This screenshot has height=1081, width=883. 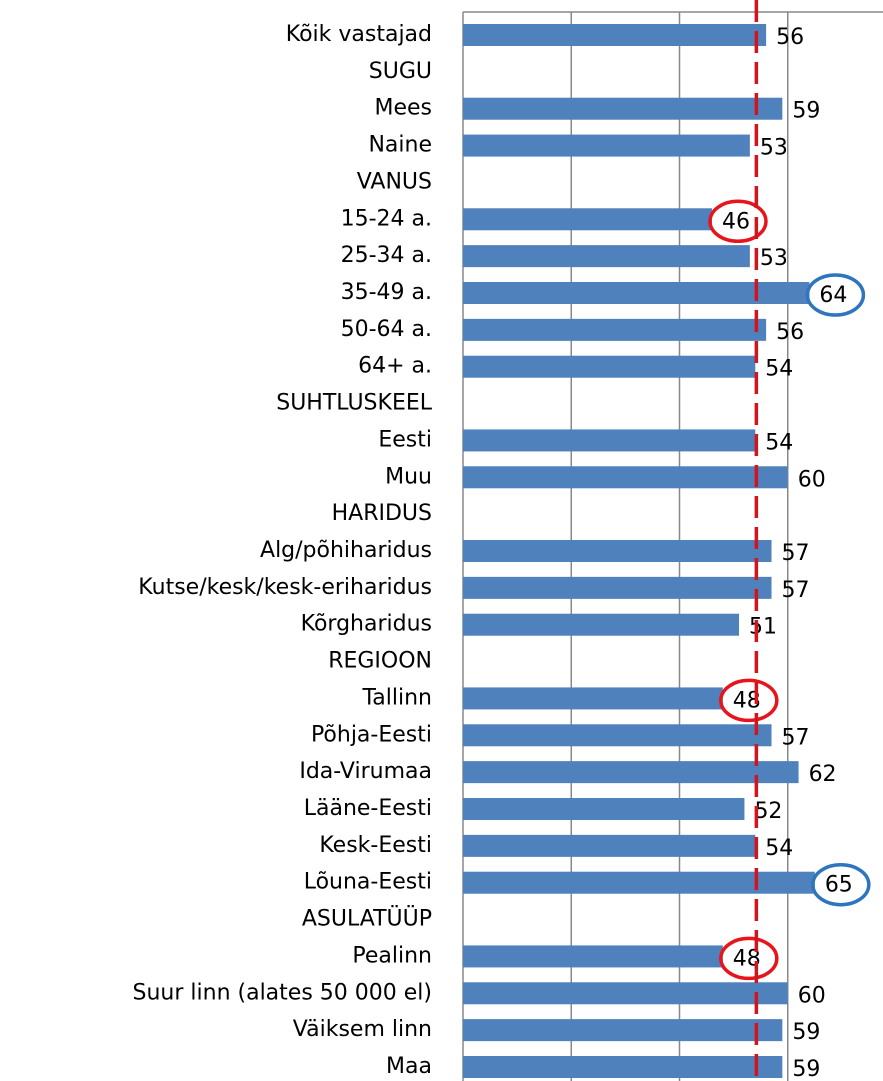 I want to click on category-label: Väiksem linn, so click(x=362, y=1029).